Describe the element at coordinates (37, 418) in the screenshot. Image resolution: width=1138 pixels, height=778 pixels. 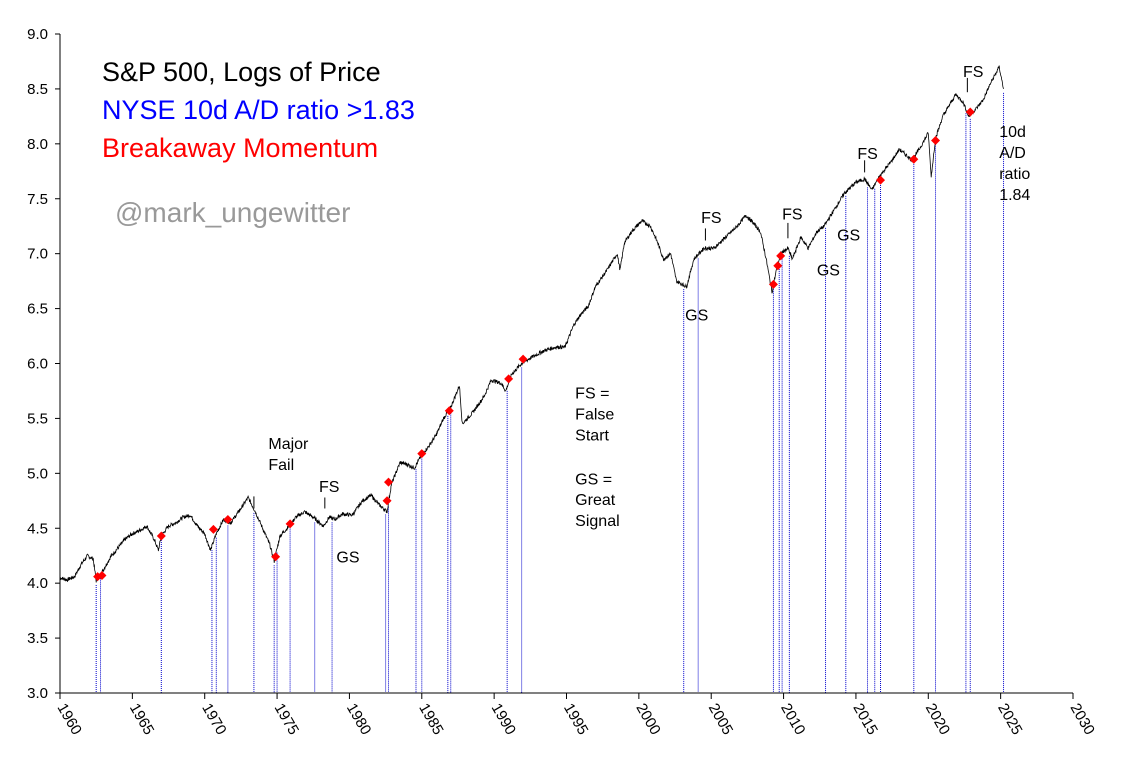
I see `y-tick-label: 5.5` at that location.